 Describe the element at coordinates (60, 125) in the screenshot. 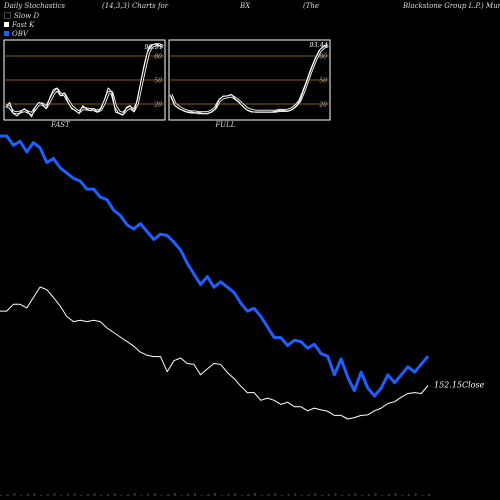

I see `fast-title: FAST` at that location.